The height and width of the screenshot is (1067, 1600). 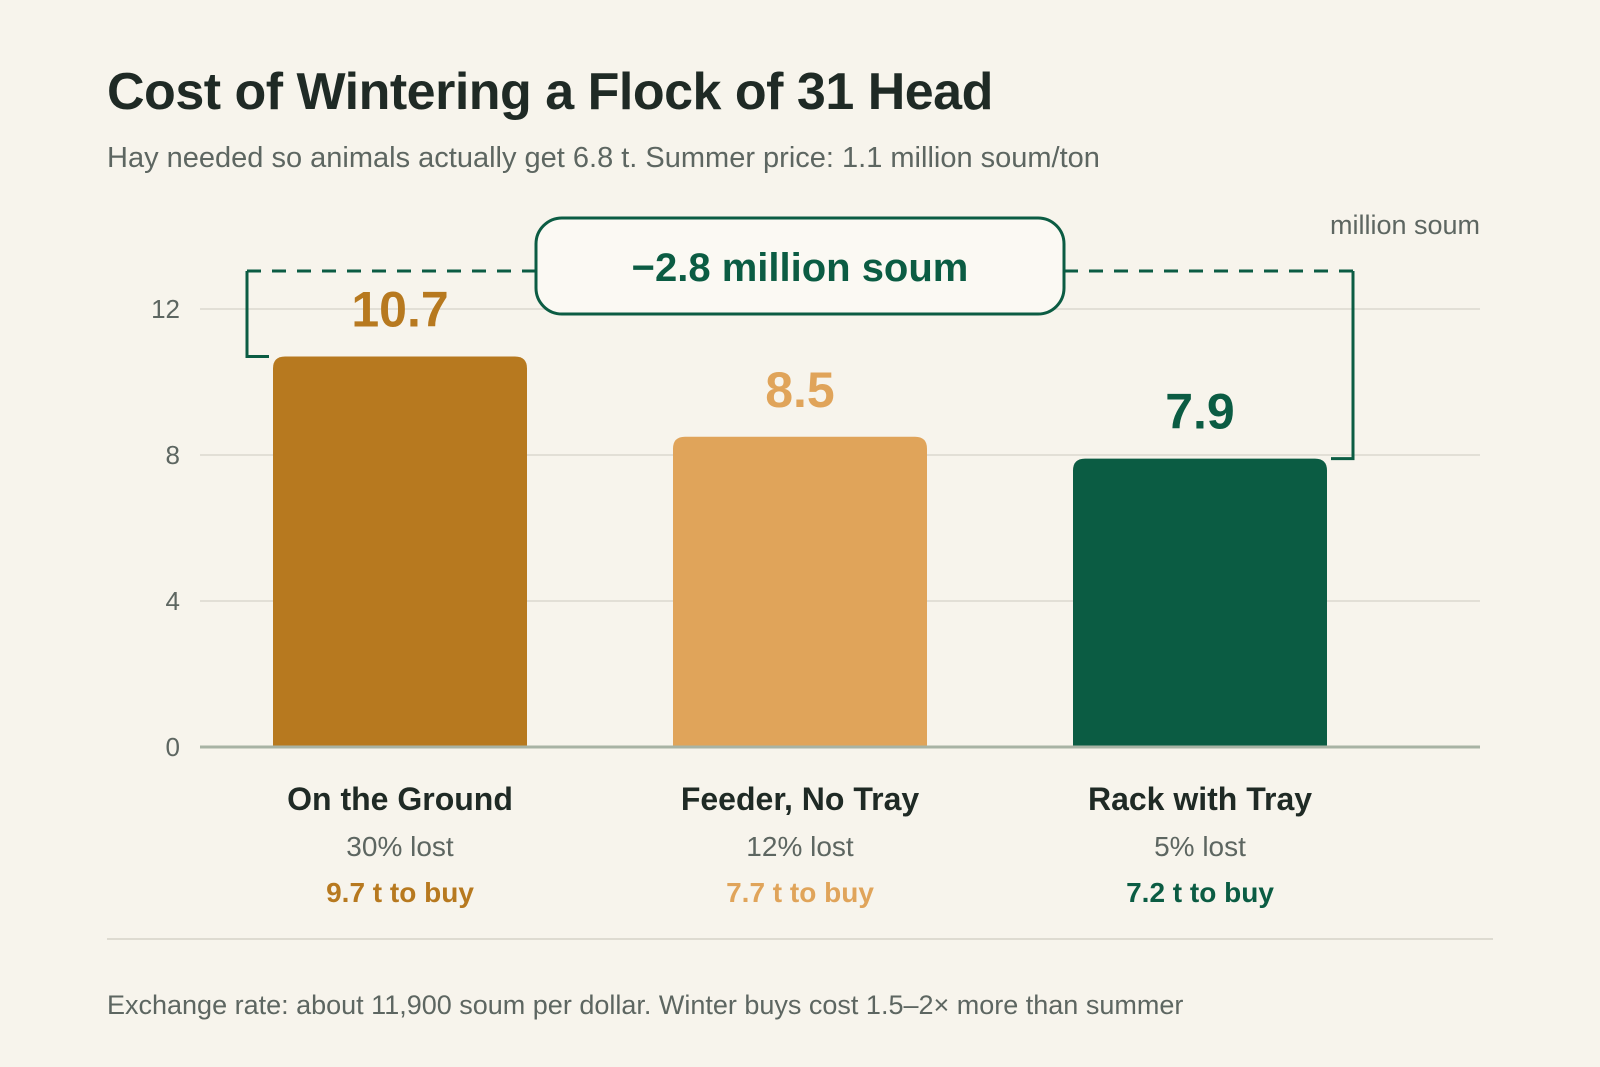 I want to click on y-tick-label: 4, so click(x=173, y=601).